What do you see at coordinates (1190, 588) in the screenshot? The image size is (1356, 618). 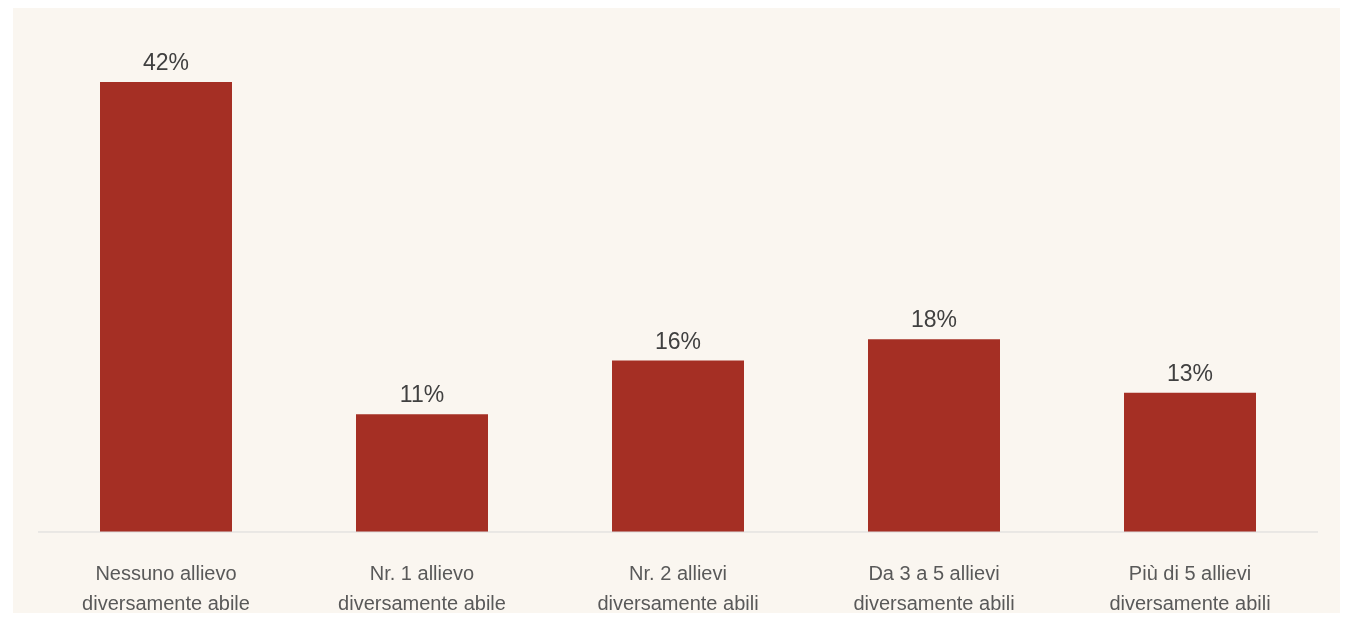 I see `x-tick-label: Più di 5 allievi diversamente abili` at bounding box center [1190, 588].